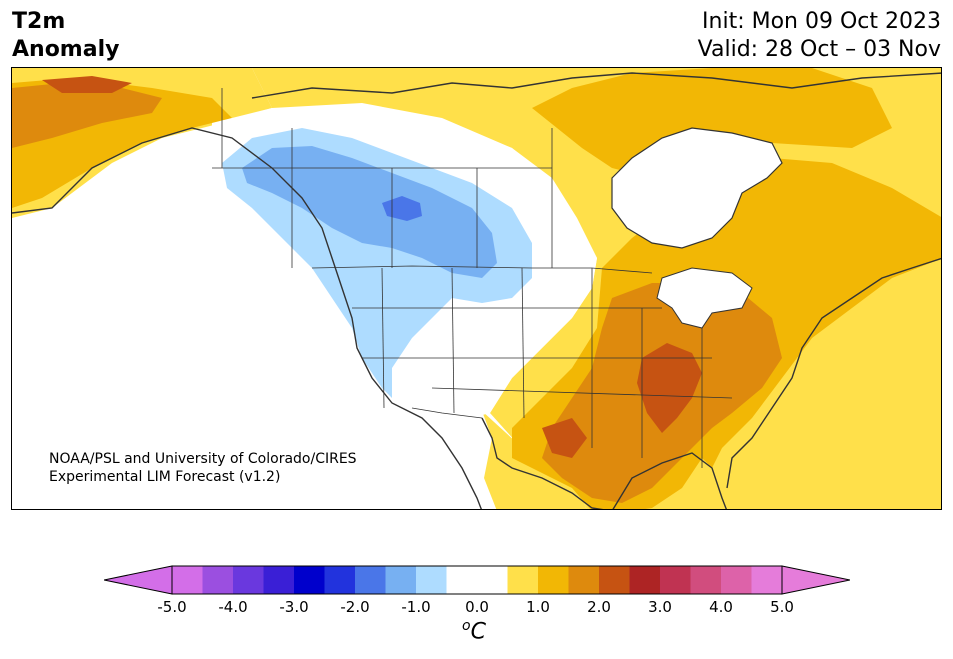  Describe the element at coordinates (821, 21) in the screenshot. I see `init-date: Init: Mon 09 Oct 2023` at that location.